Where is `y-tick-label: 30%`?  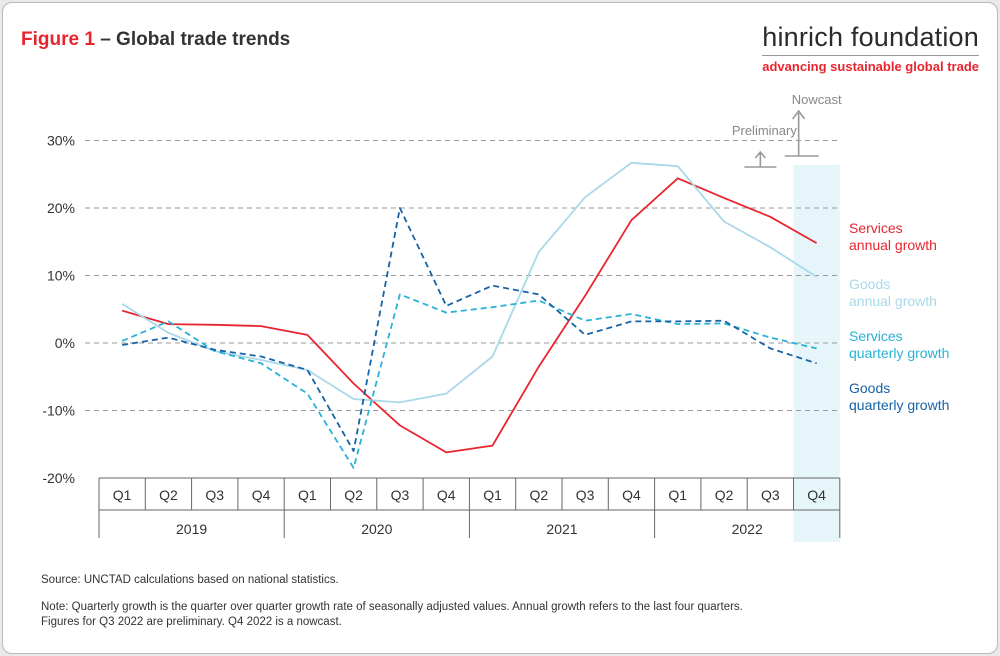 y-tick-label: 30% is located at coordinates (61, 141).